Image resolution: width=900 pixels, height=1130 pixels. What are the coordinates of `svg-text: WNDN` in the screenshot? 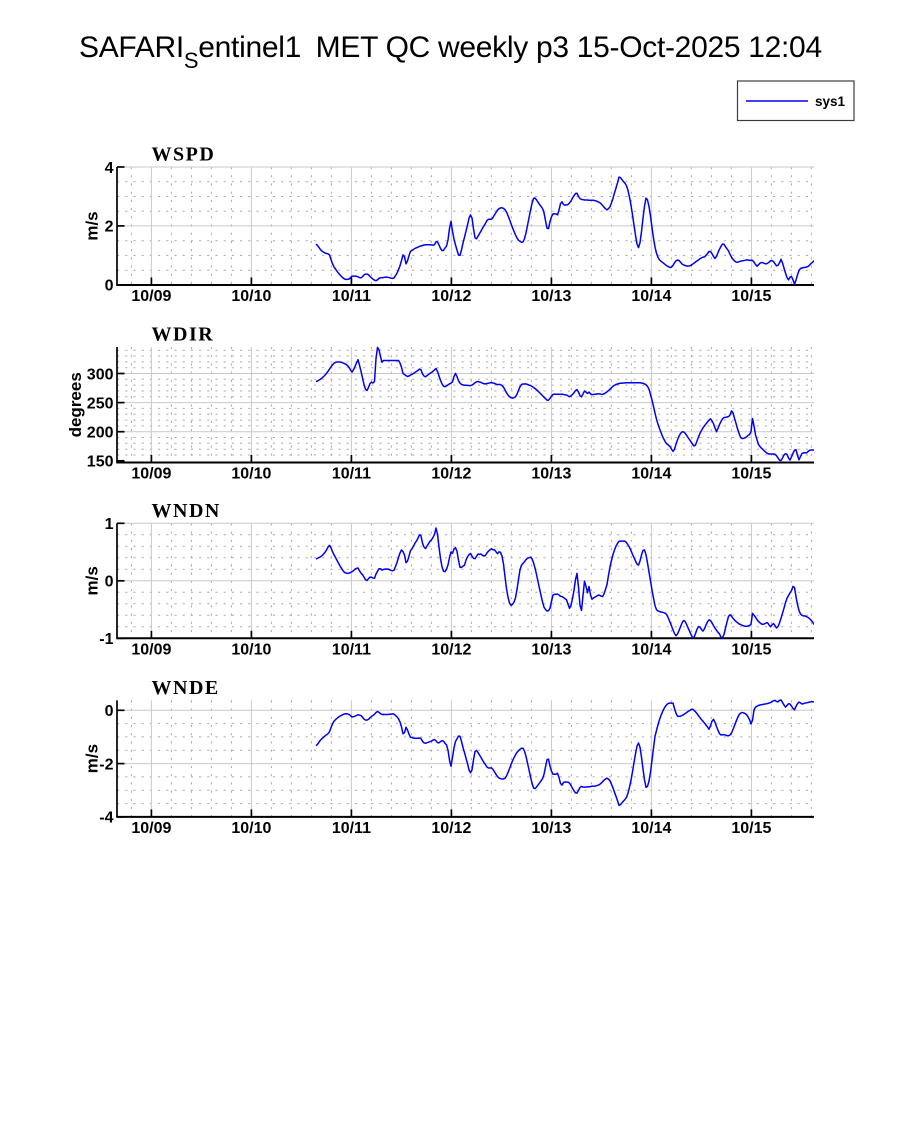 It's located at (186, 511).